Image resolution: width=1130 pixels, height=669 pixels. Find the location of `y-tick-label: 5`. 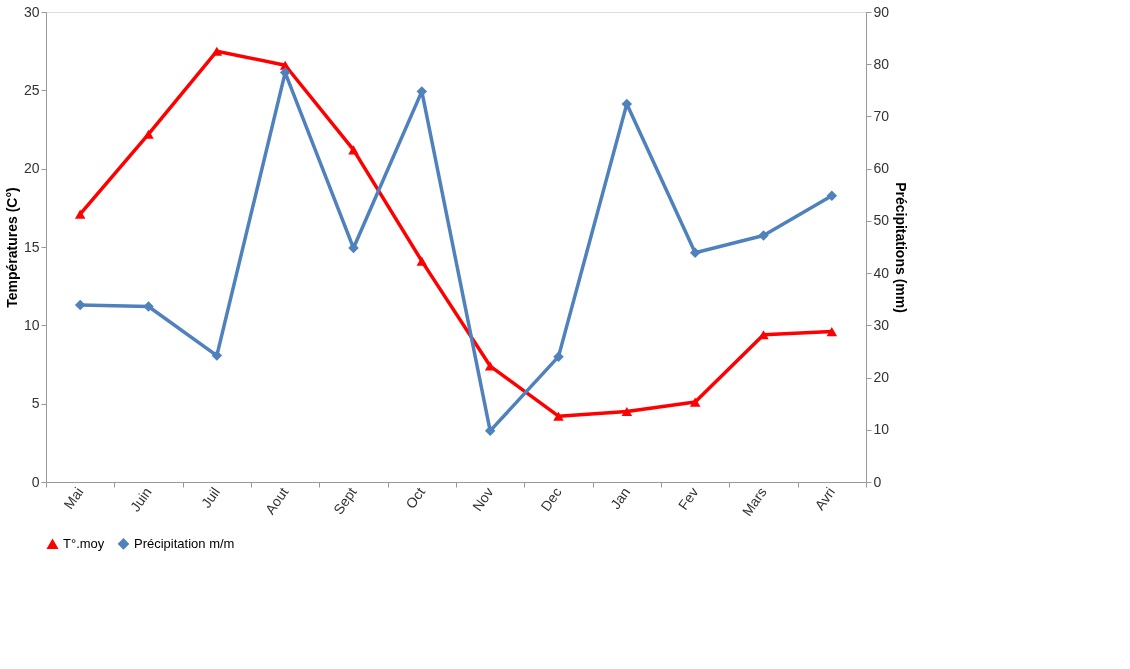

y-tick-label: 5 is located at coordinates (35, 403).